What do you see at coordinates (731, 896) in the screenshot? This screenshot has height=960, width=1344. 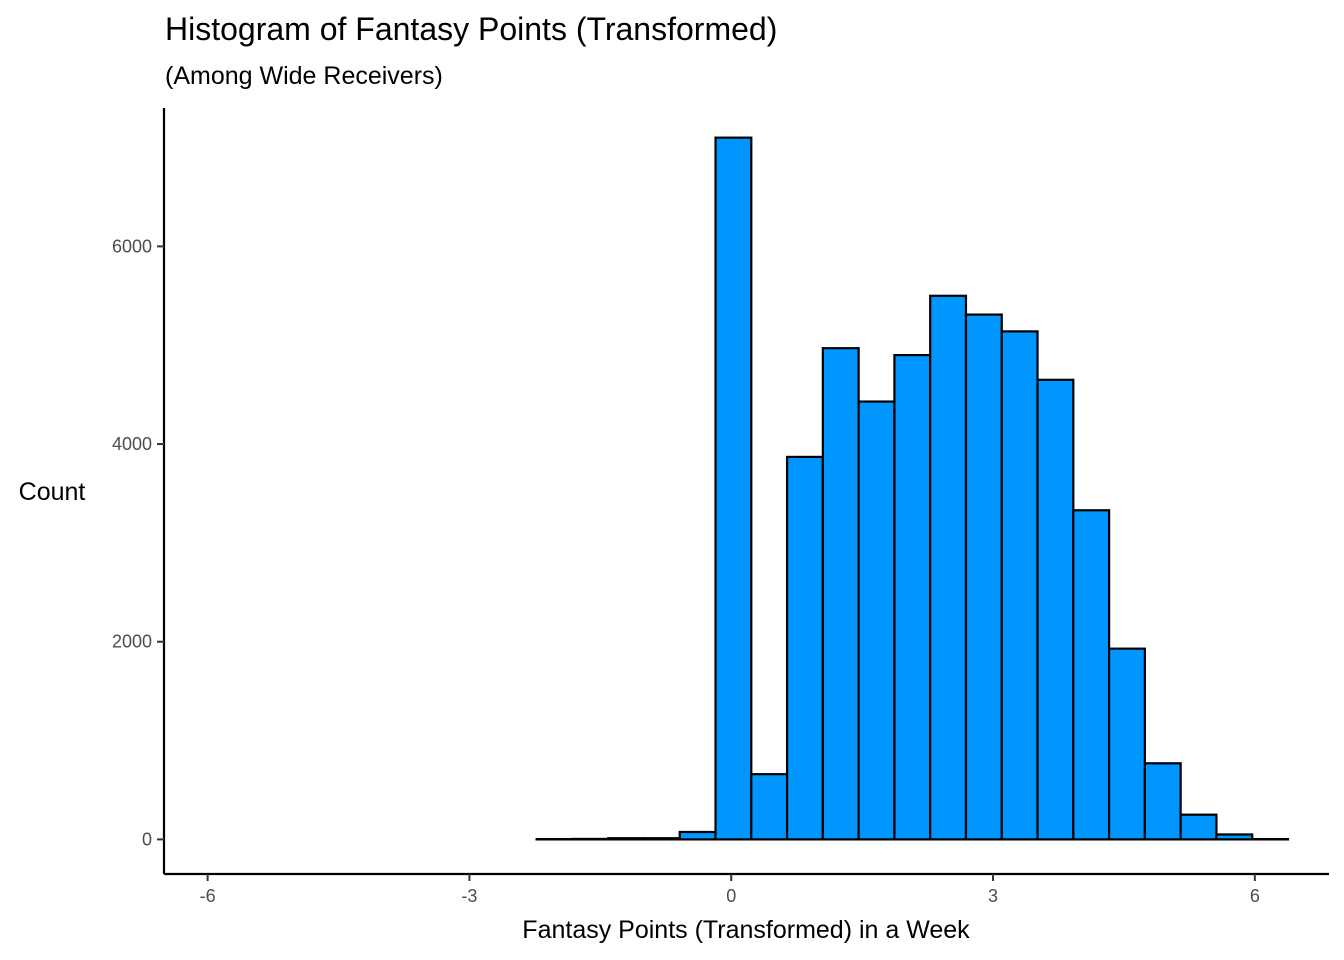 I see `x-tick-label-2: 0` at bounding box center [731, 896].